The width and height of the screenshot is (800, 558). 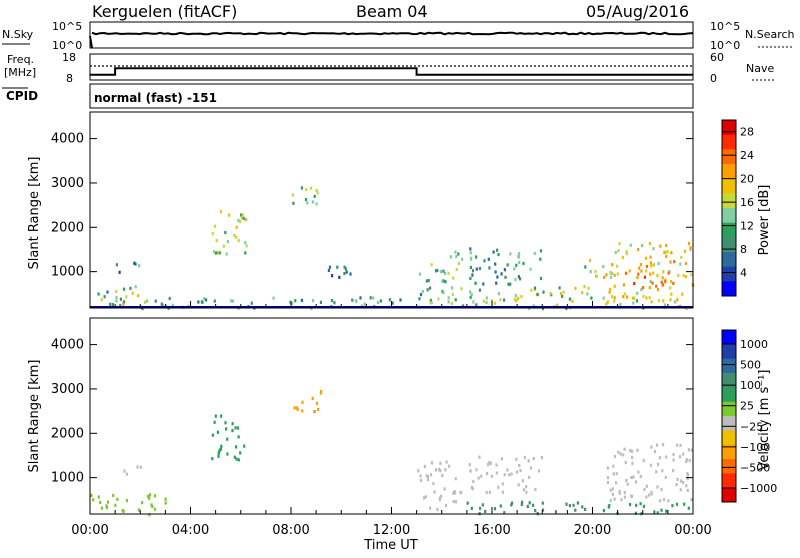 What do you see at coordinates (20, 72) in the screenshot?
I see `freq-unit-label: [MHz]` at bounding box center [20, 72].